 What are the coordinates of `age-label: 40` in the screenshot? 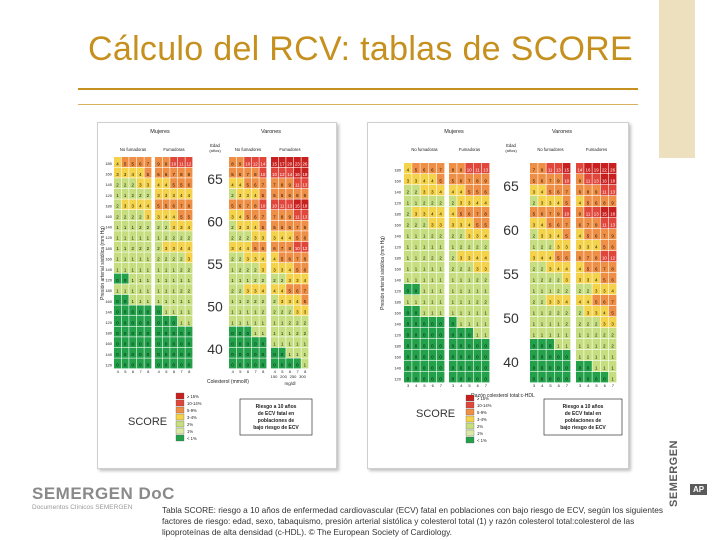 It's located at (215, 349).